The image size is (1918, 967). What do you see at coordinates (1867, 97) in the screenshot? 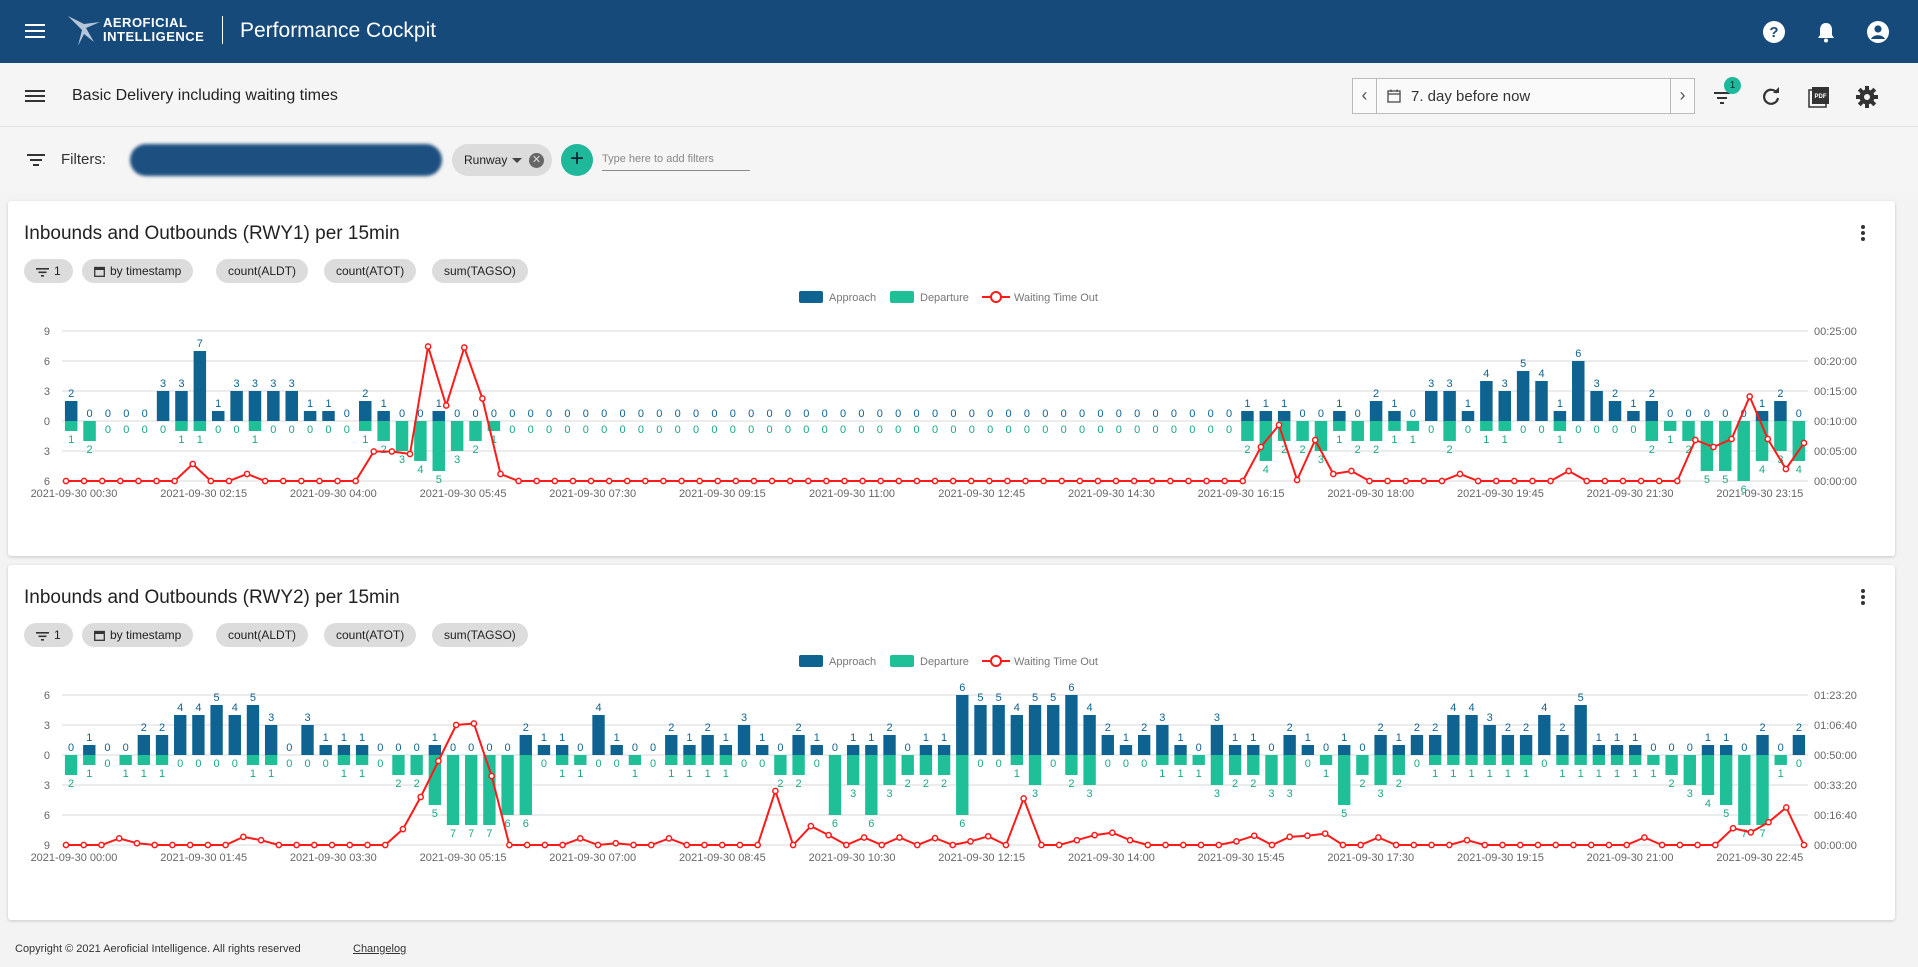
I see `settings-gear-icon` at bounding box center [1867, 97].